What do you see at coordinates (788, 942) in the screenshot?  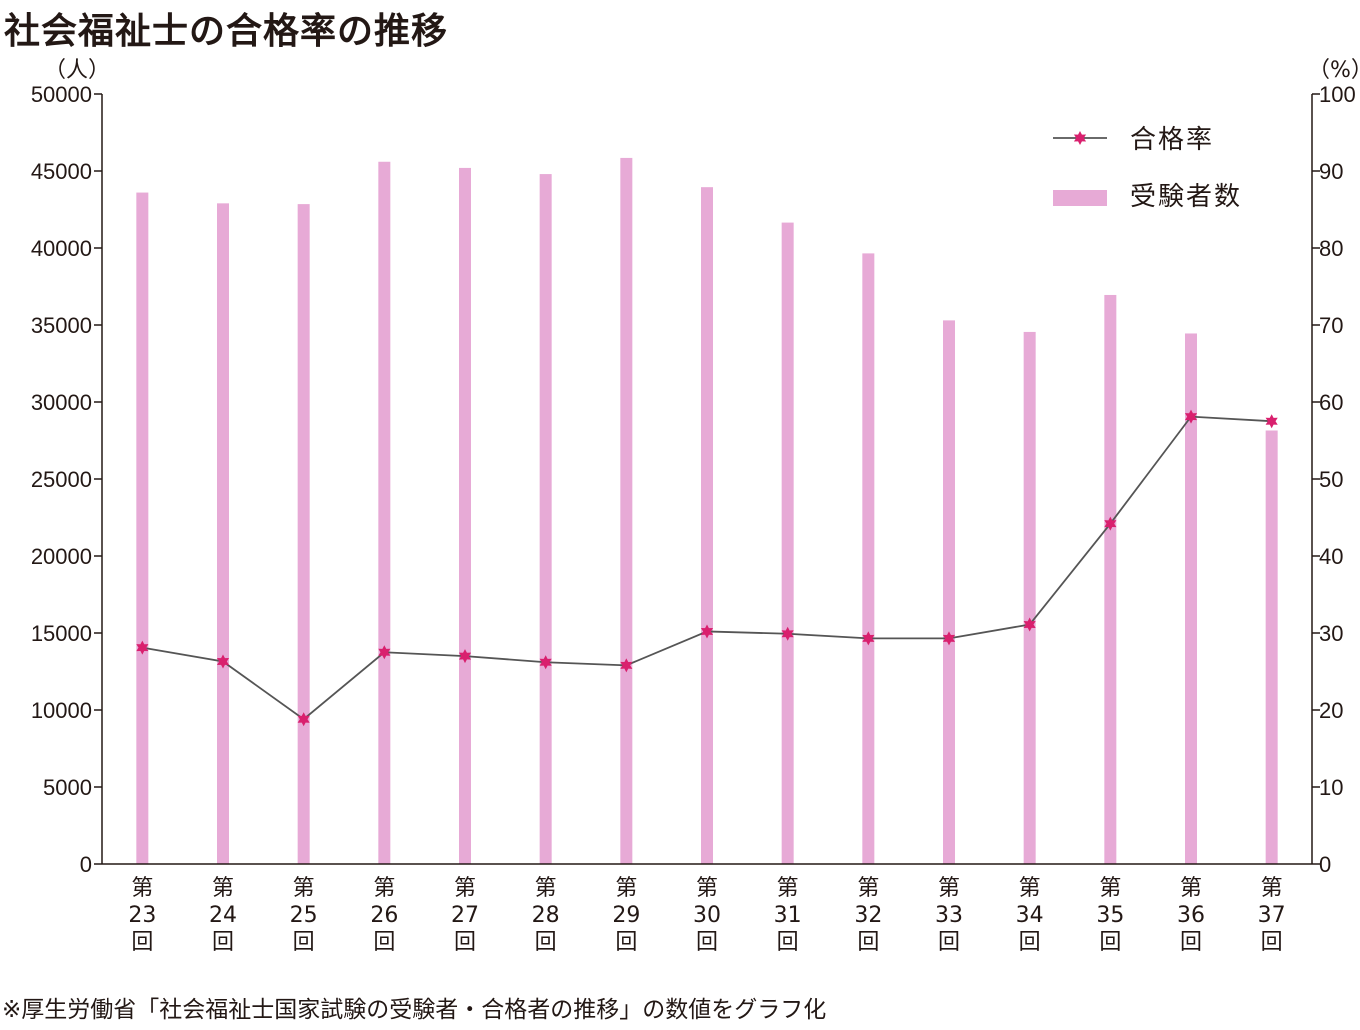 I see `x-label-bottom-8: 回` at bounding box center [788, 942].